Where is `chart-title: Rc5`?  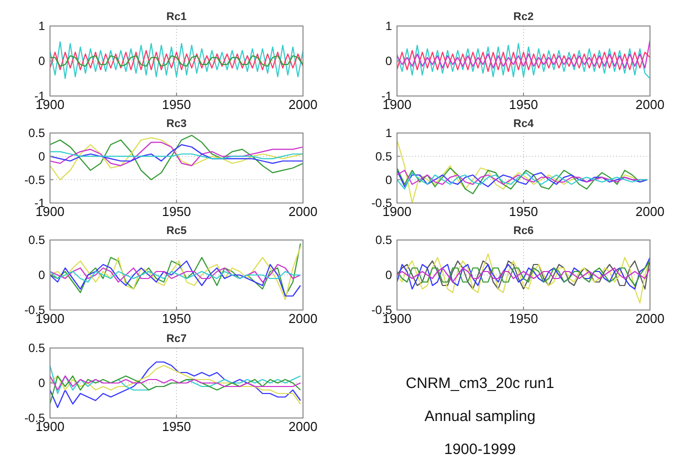 chart-title: Rc5 is located at coordinates (176, 231).